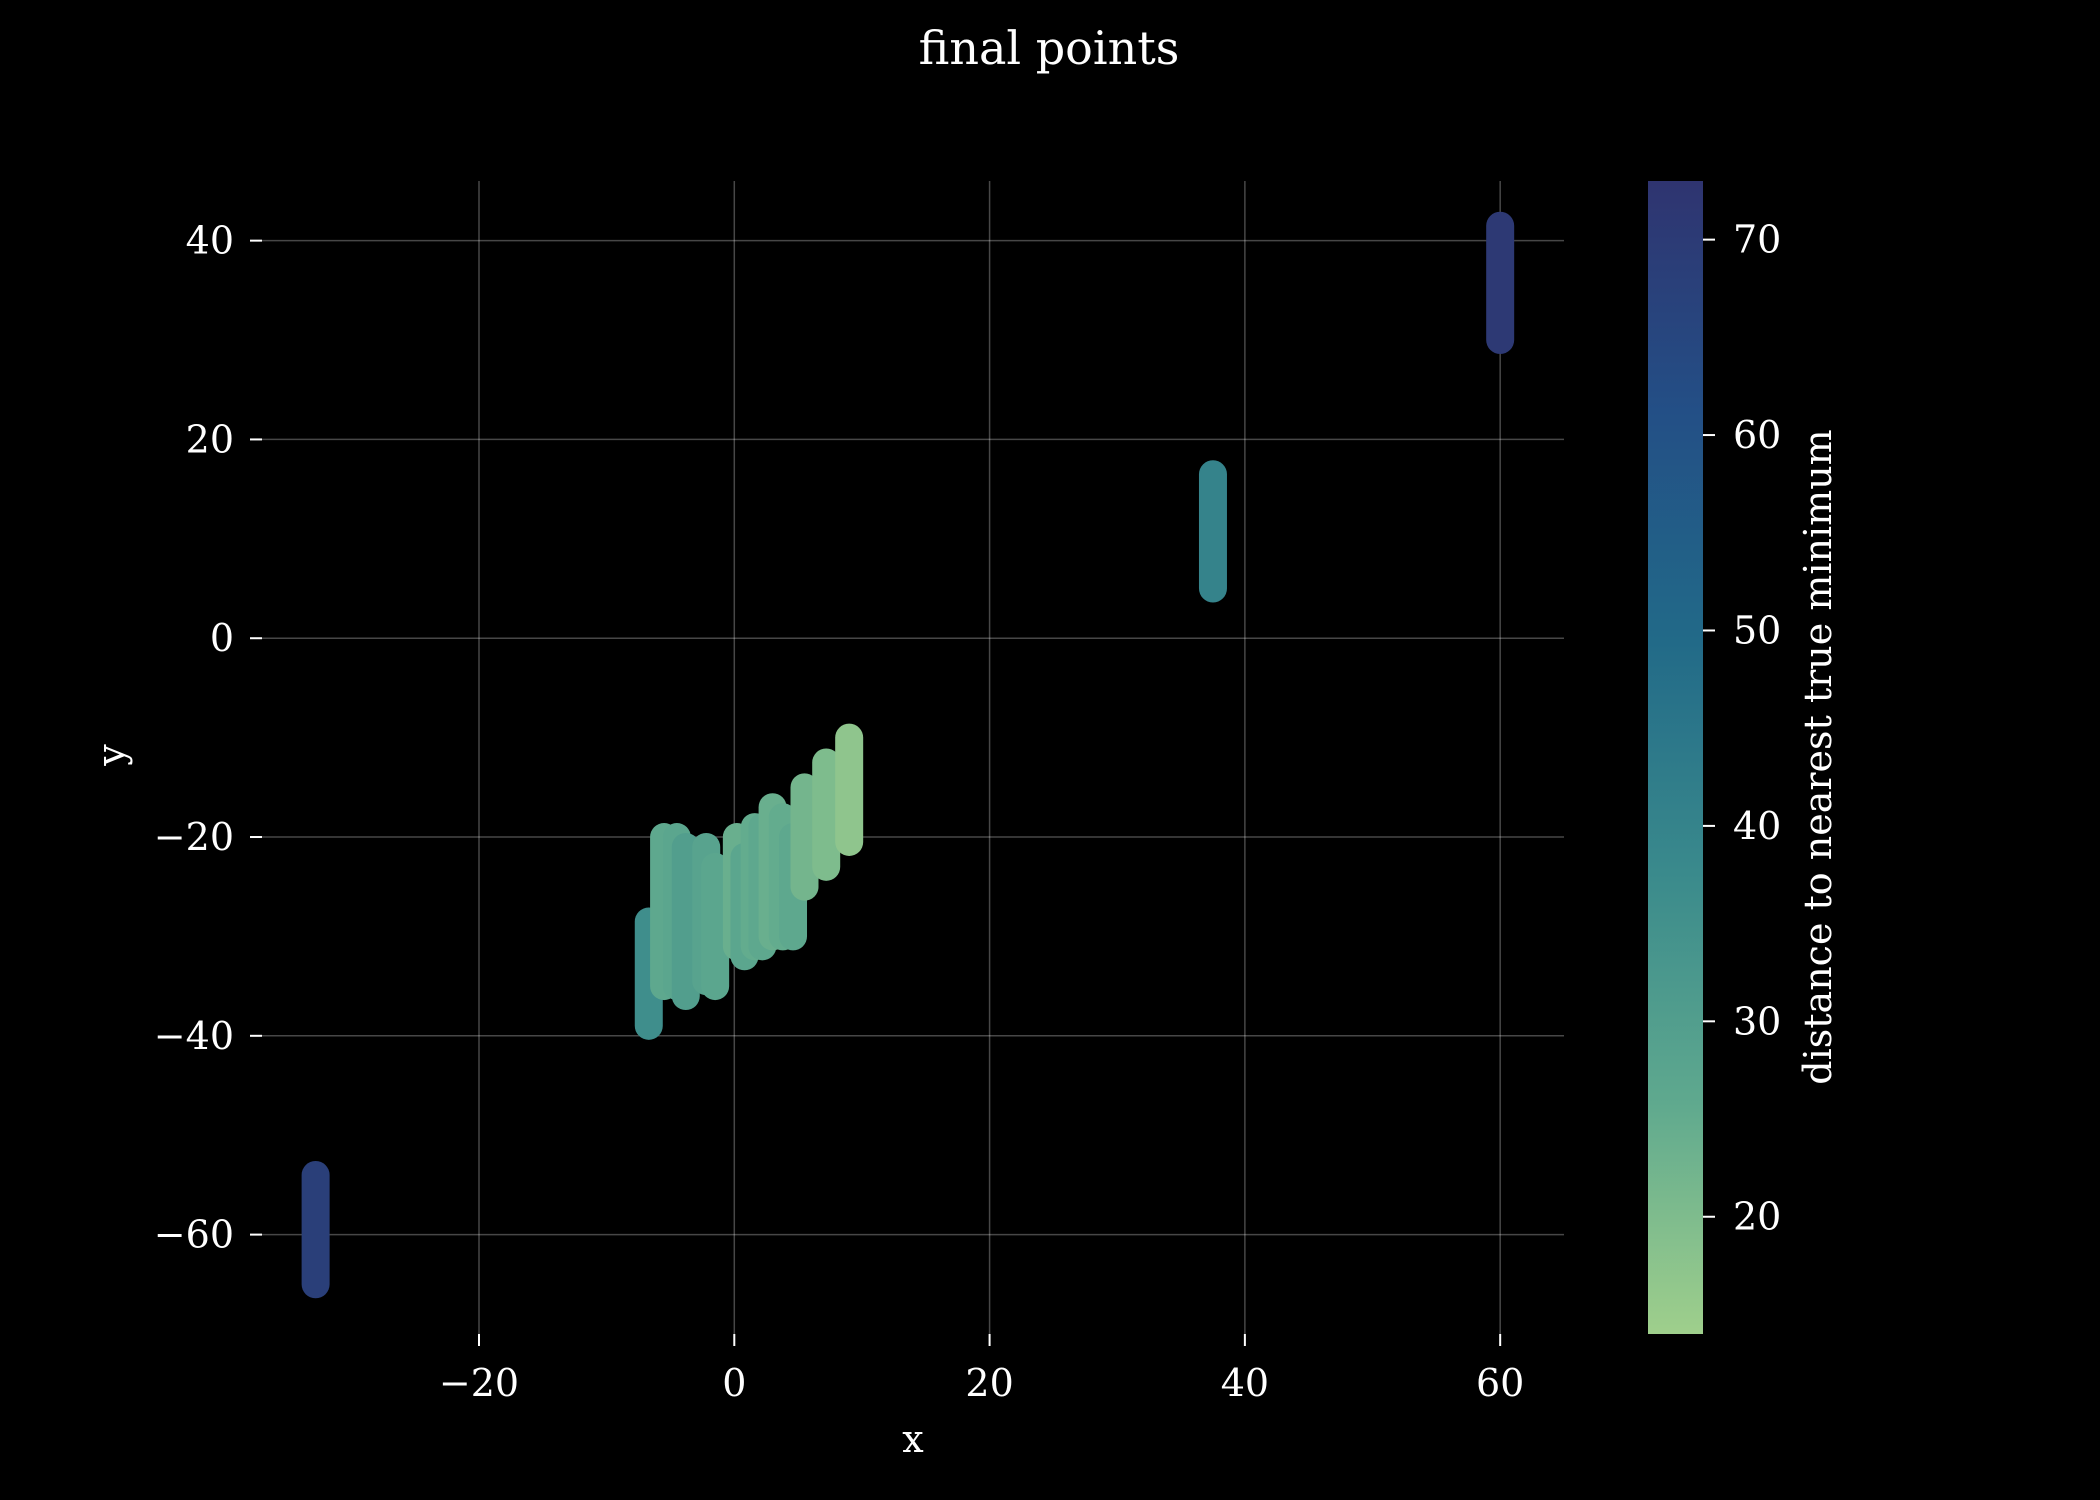  What do you see at coordinates (1245, 1383) in the screenshot?
I see `x-tick-label: 40` at bounding box center [1245, 1383].